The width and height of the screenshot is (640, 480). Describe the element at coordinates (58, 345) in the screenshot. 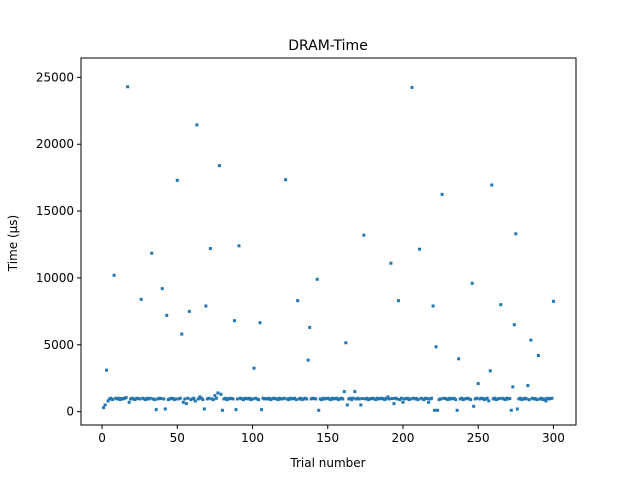

I see `y-tick-label: 5000` at that location.